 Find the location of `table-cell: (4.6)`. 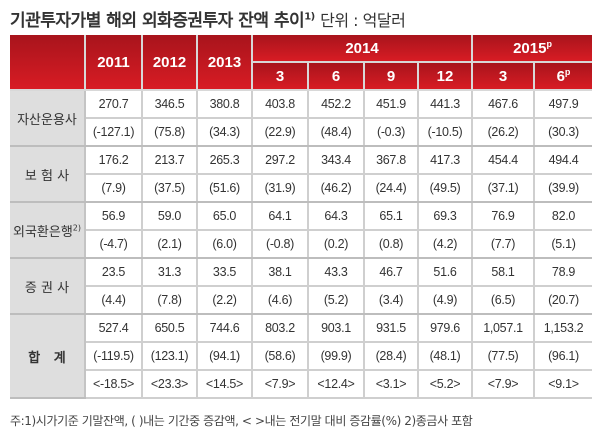

table-cell: (4.6) is located at coordinates (280, 300).